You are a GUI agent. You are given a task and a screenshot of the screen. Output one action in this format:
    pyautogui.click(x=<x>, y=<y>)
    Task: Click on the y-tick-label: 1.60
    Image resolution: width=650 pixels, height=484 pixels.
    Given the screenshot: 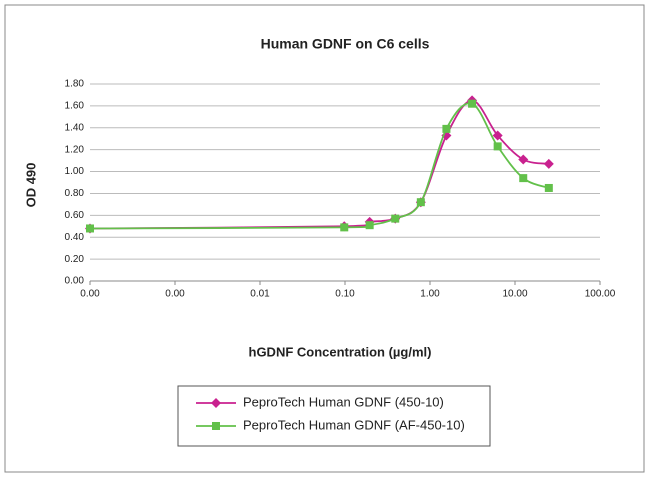 What is the action you would take?
    pyautogui.click(x=75, y=106)
    